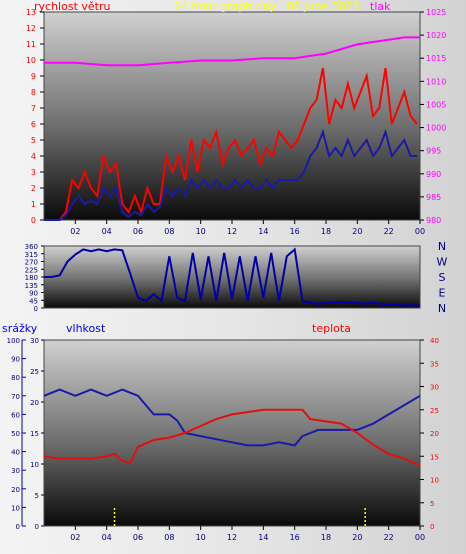  What do you see at coordinates (31, 247) in the screenshot?
I see `y-tick-label: 360` at bounding box center [31, 247].